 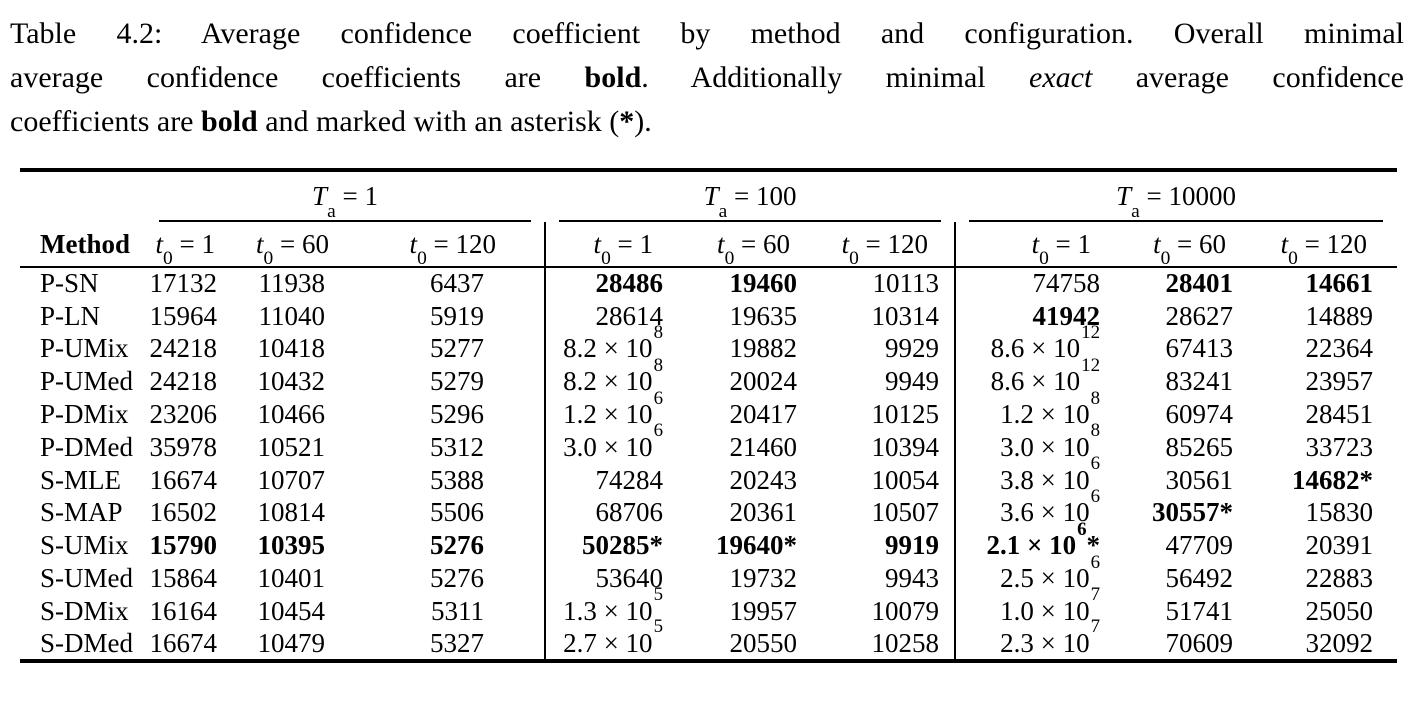 What do you see at coordinates (912, 578) in the screenshot?
I see `value-cell: 9943` at bounding box center [912, 578].